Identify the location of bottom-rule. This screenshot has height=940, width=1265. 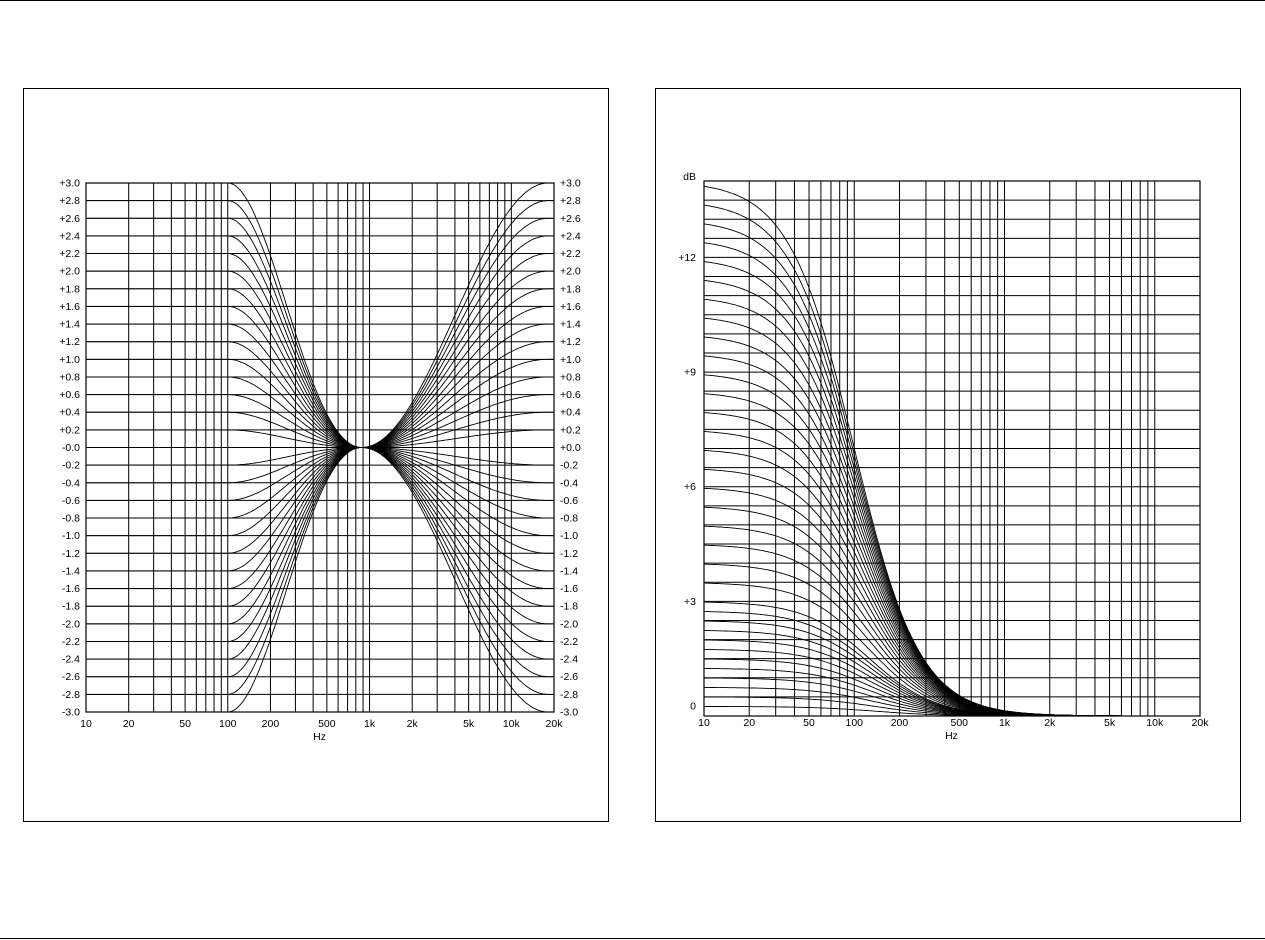
(632, 938).